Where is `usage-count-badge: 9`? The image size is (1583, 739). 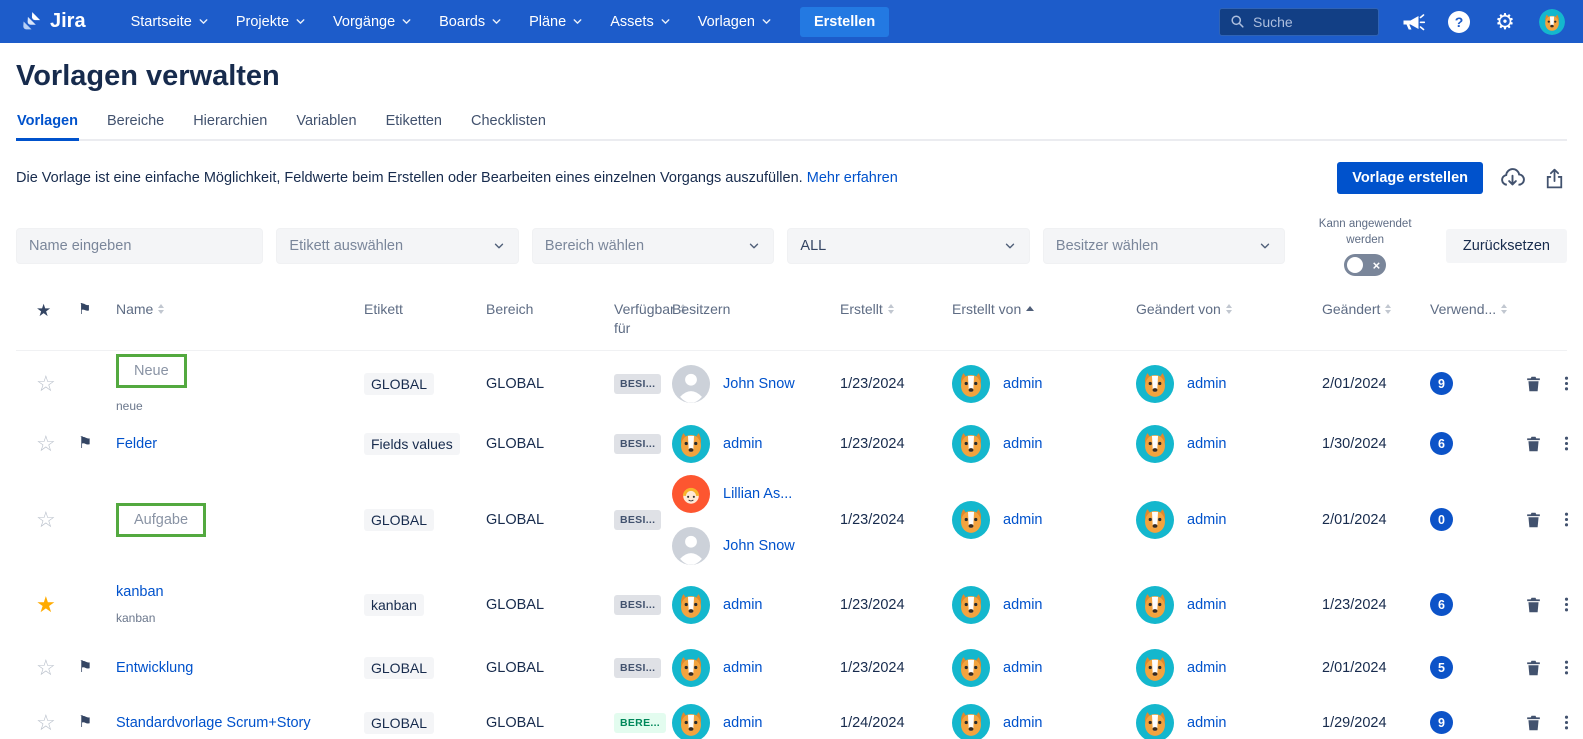
usage-count-badge: 9 is located at coordinates (1441, 723).